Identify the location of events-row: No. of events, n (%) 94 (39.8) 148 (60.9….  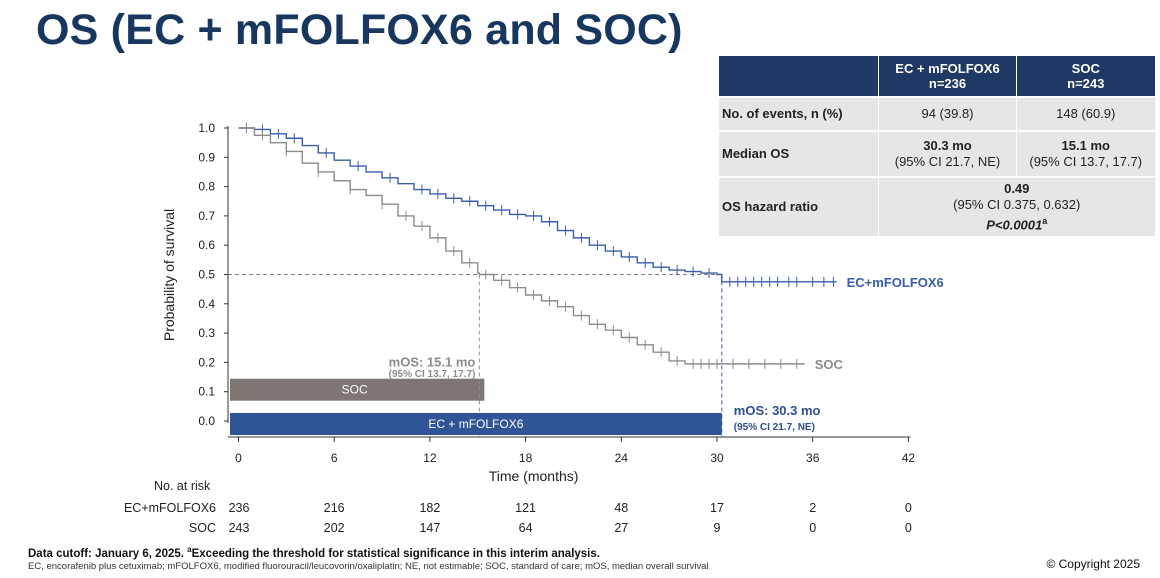
(936, 113).